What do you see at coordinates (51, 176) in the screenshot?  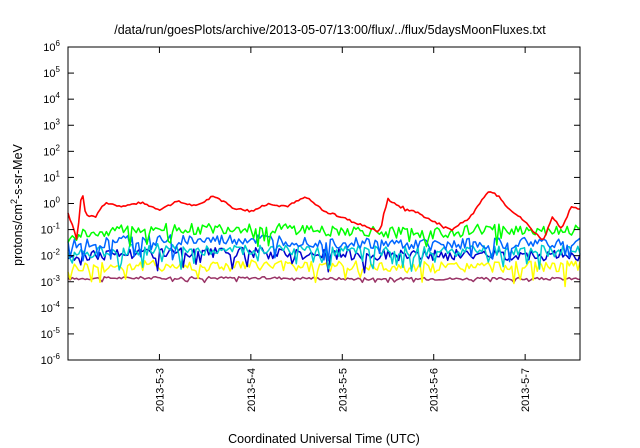 I see `y-tick-label: 10¹` at bounding box center [51, 176].